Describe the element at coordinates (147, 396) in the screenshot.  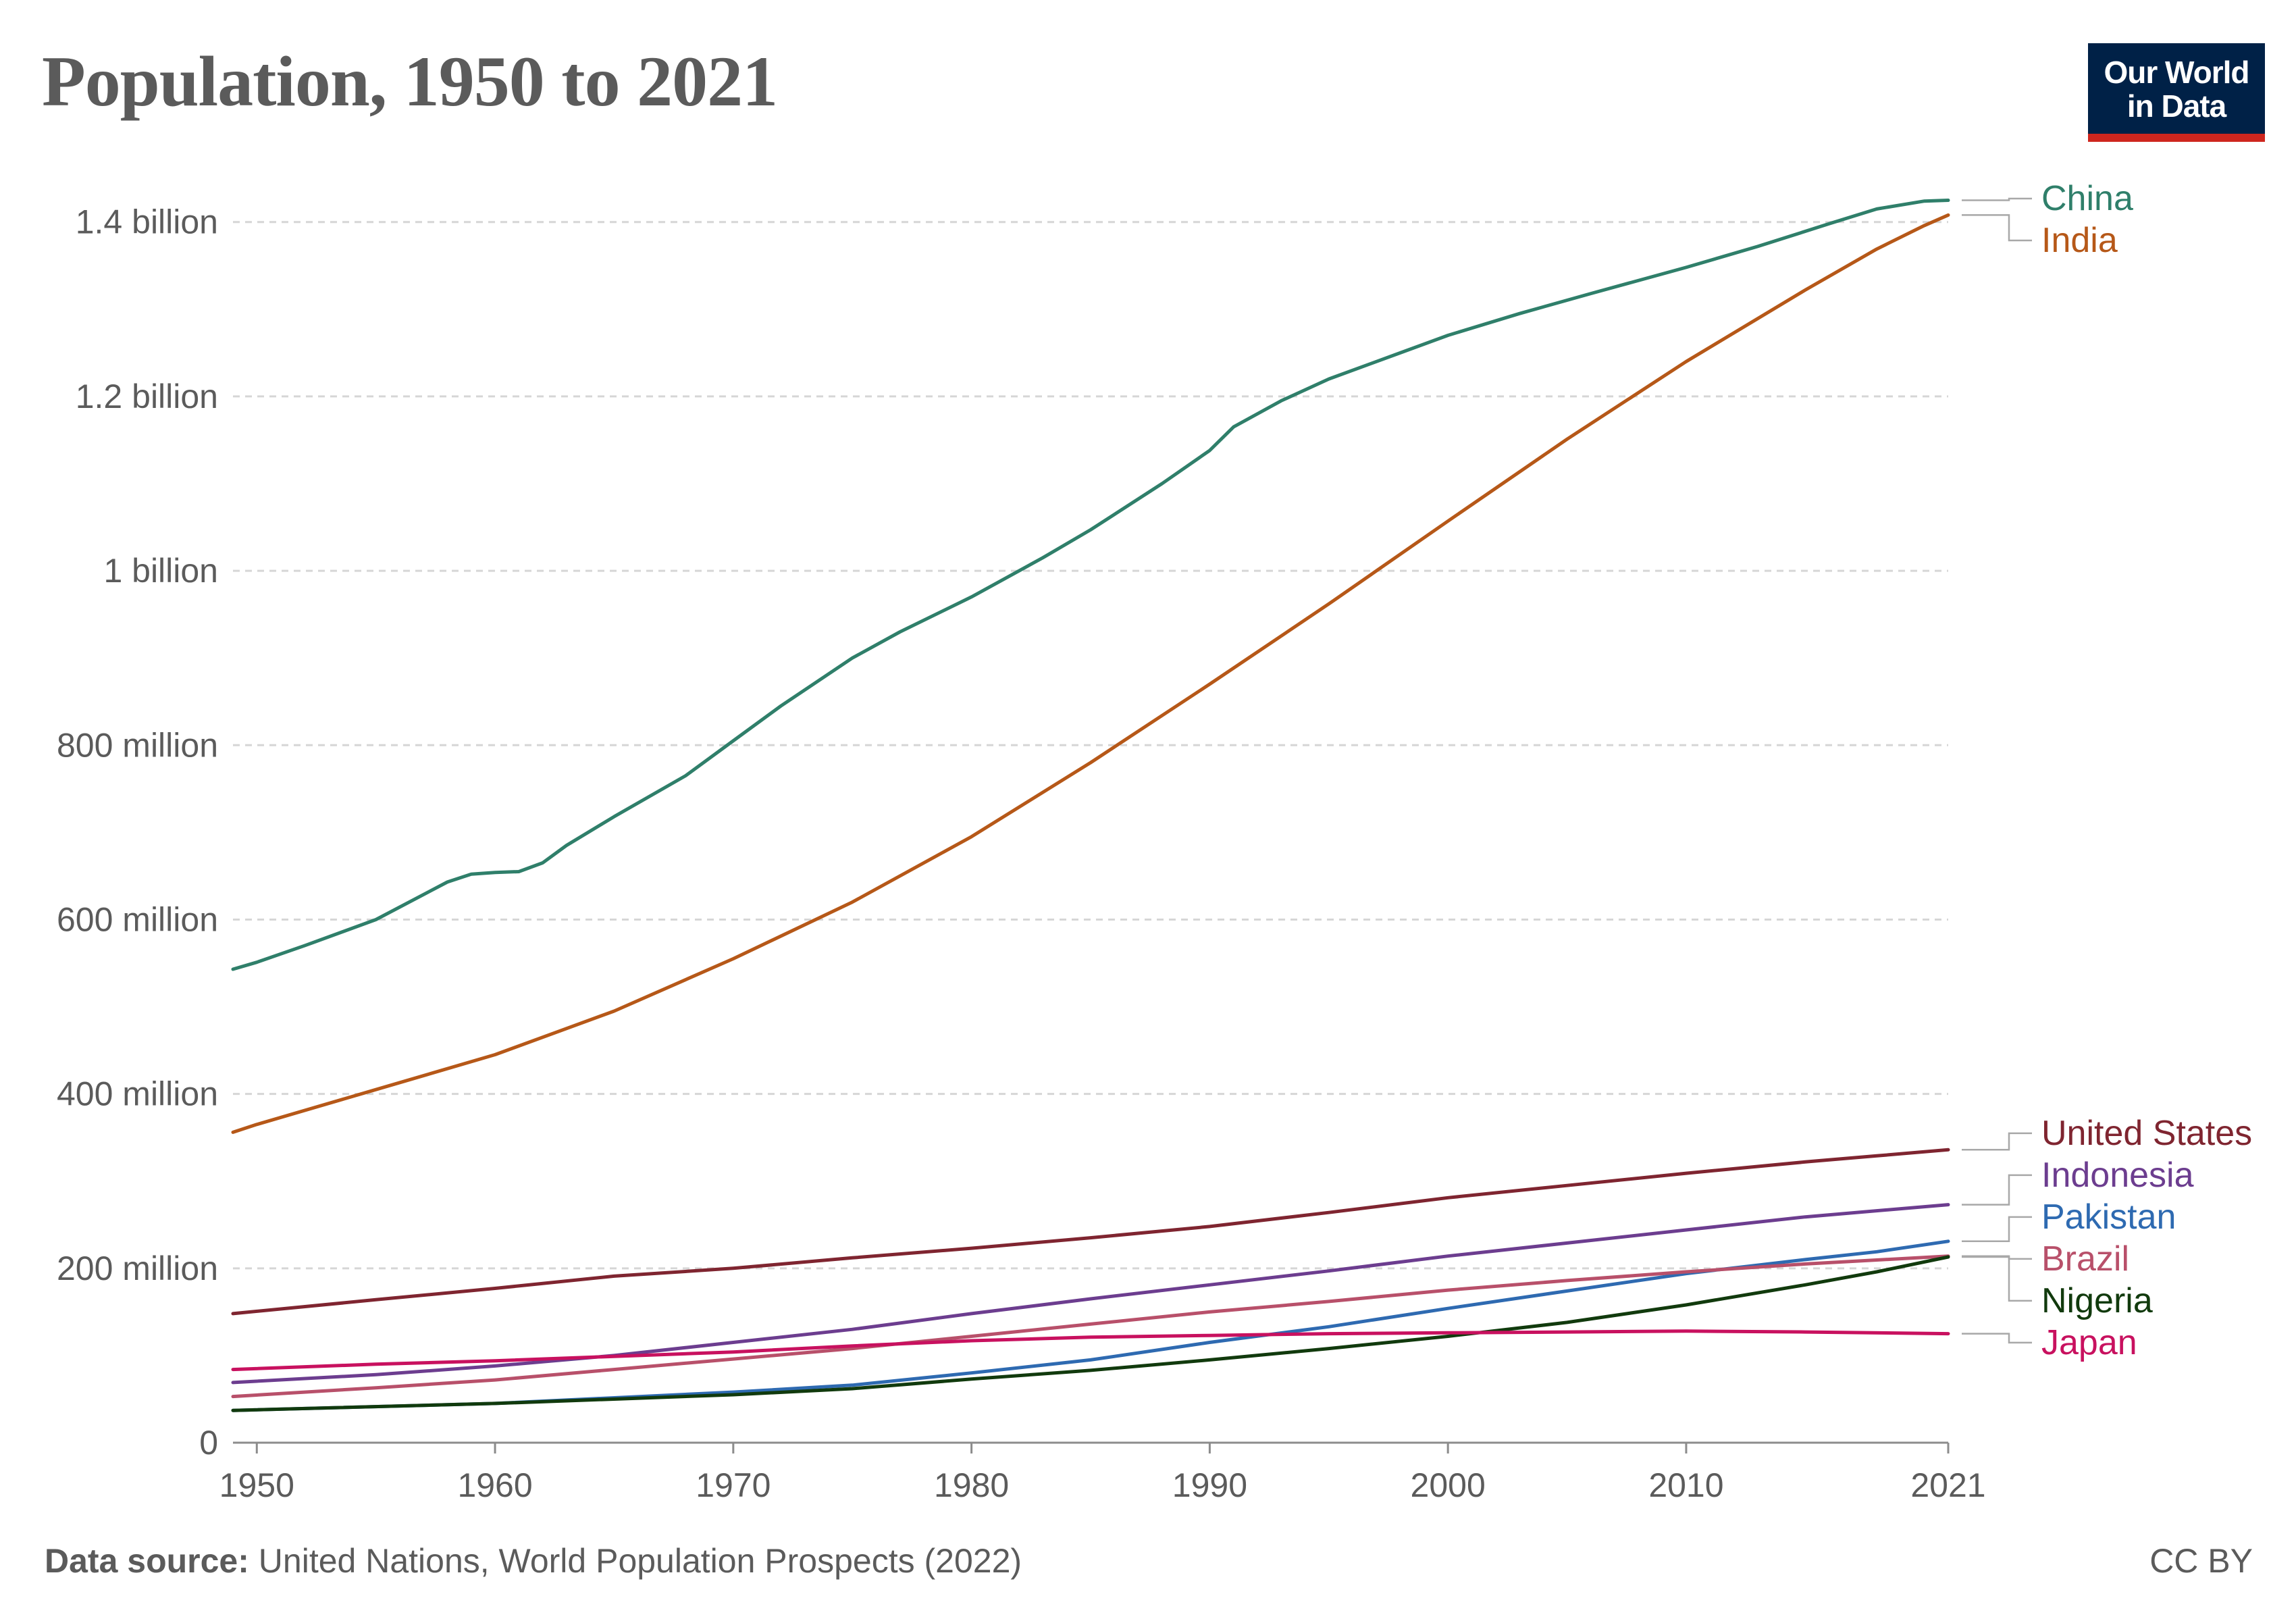
I see `y-tick-label: 1.2 billion` at that location.